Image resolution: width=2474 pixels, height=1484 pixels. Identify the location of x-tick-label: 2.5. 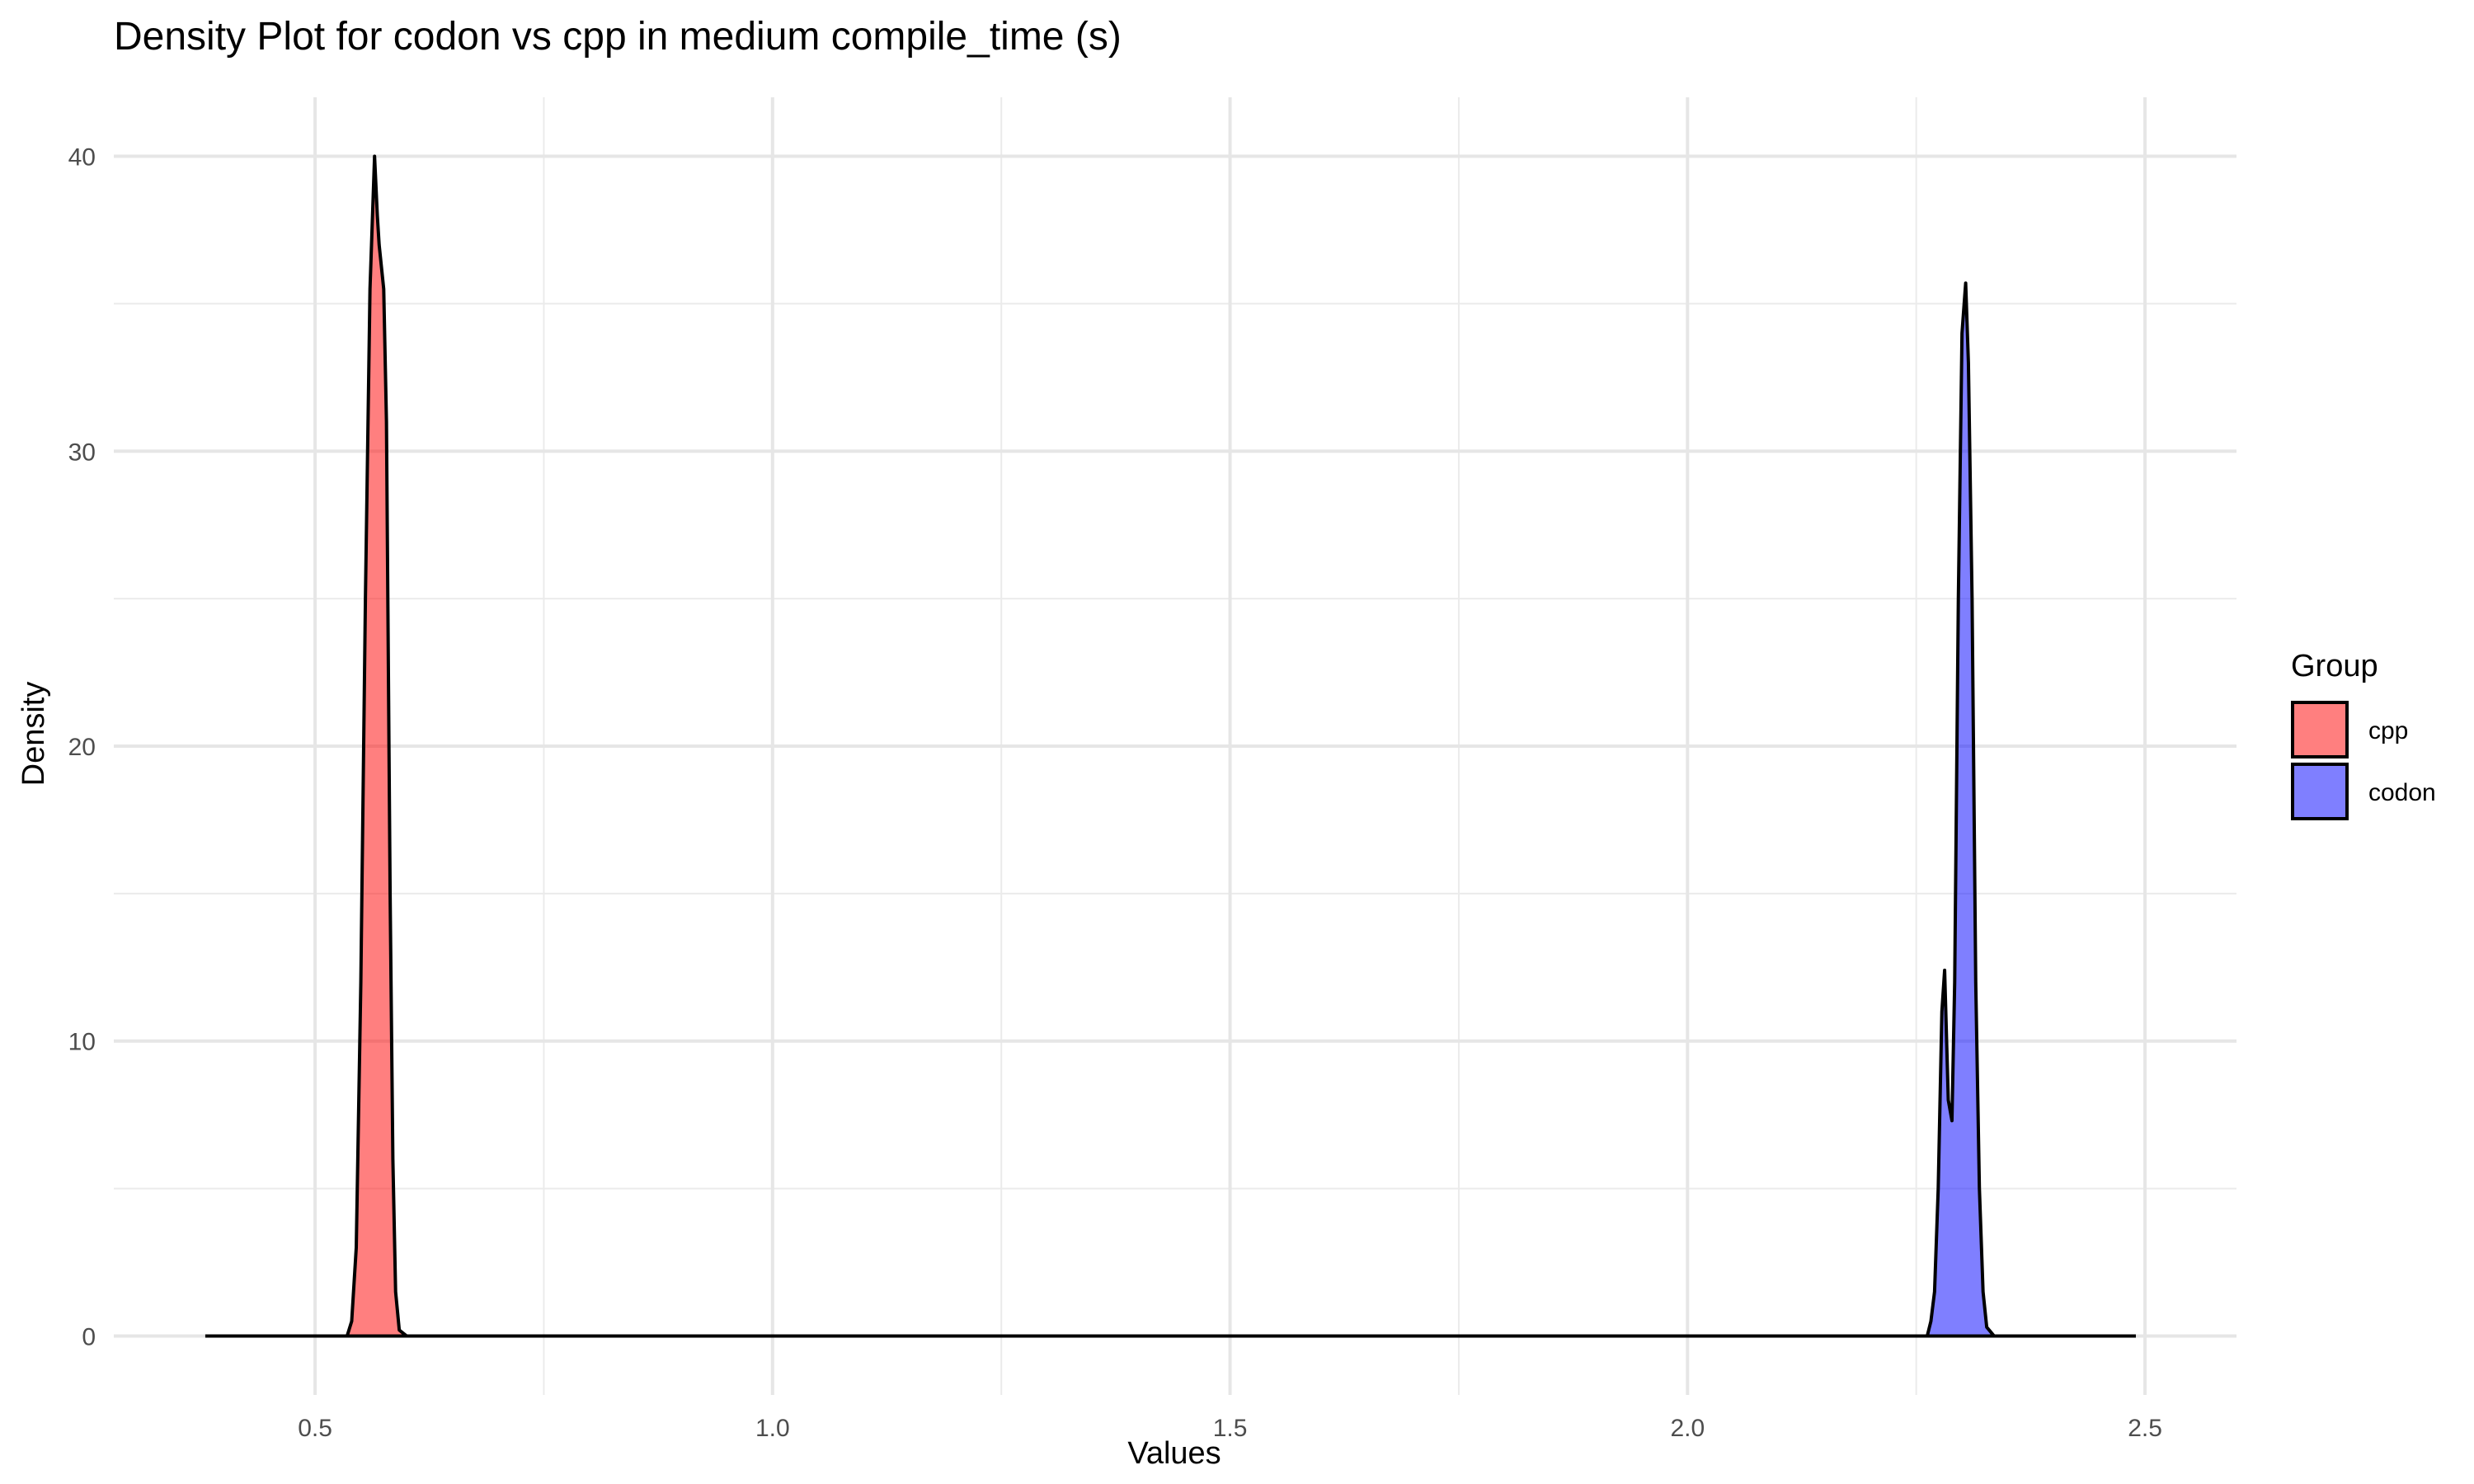
(2145, 1428).